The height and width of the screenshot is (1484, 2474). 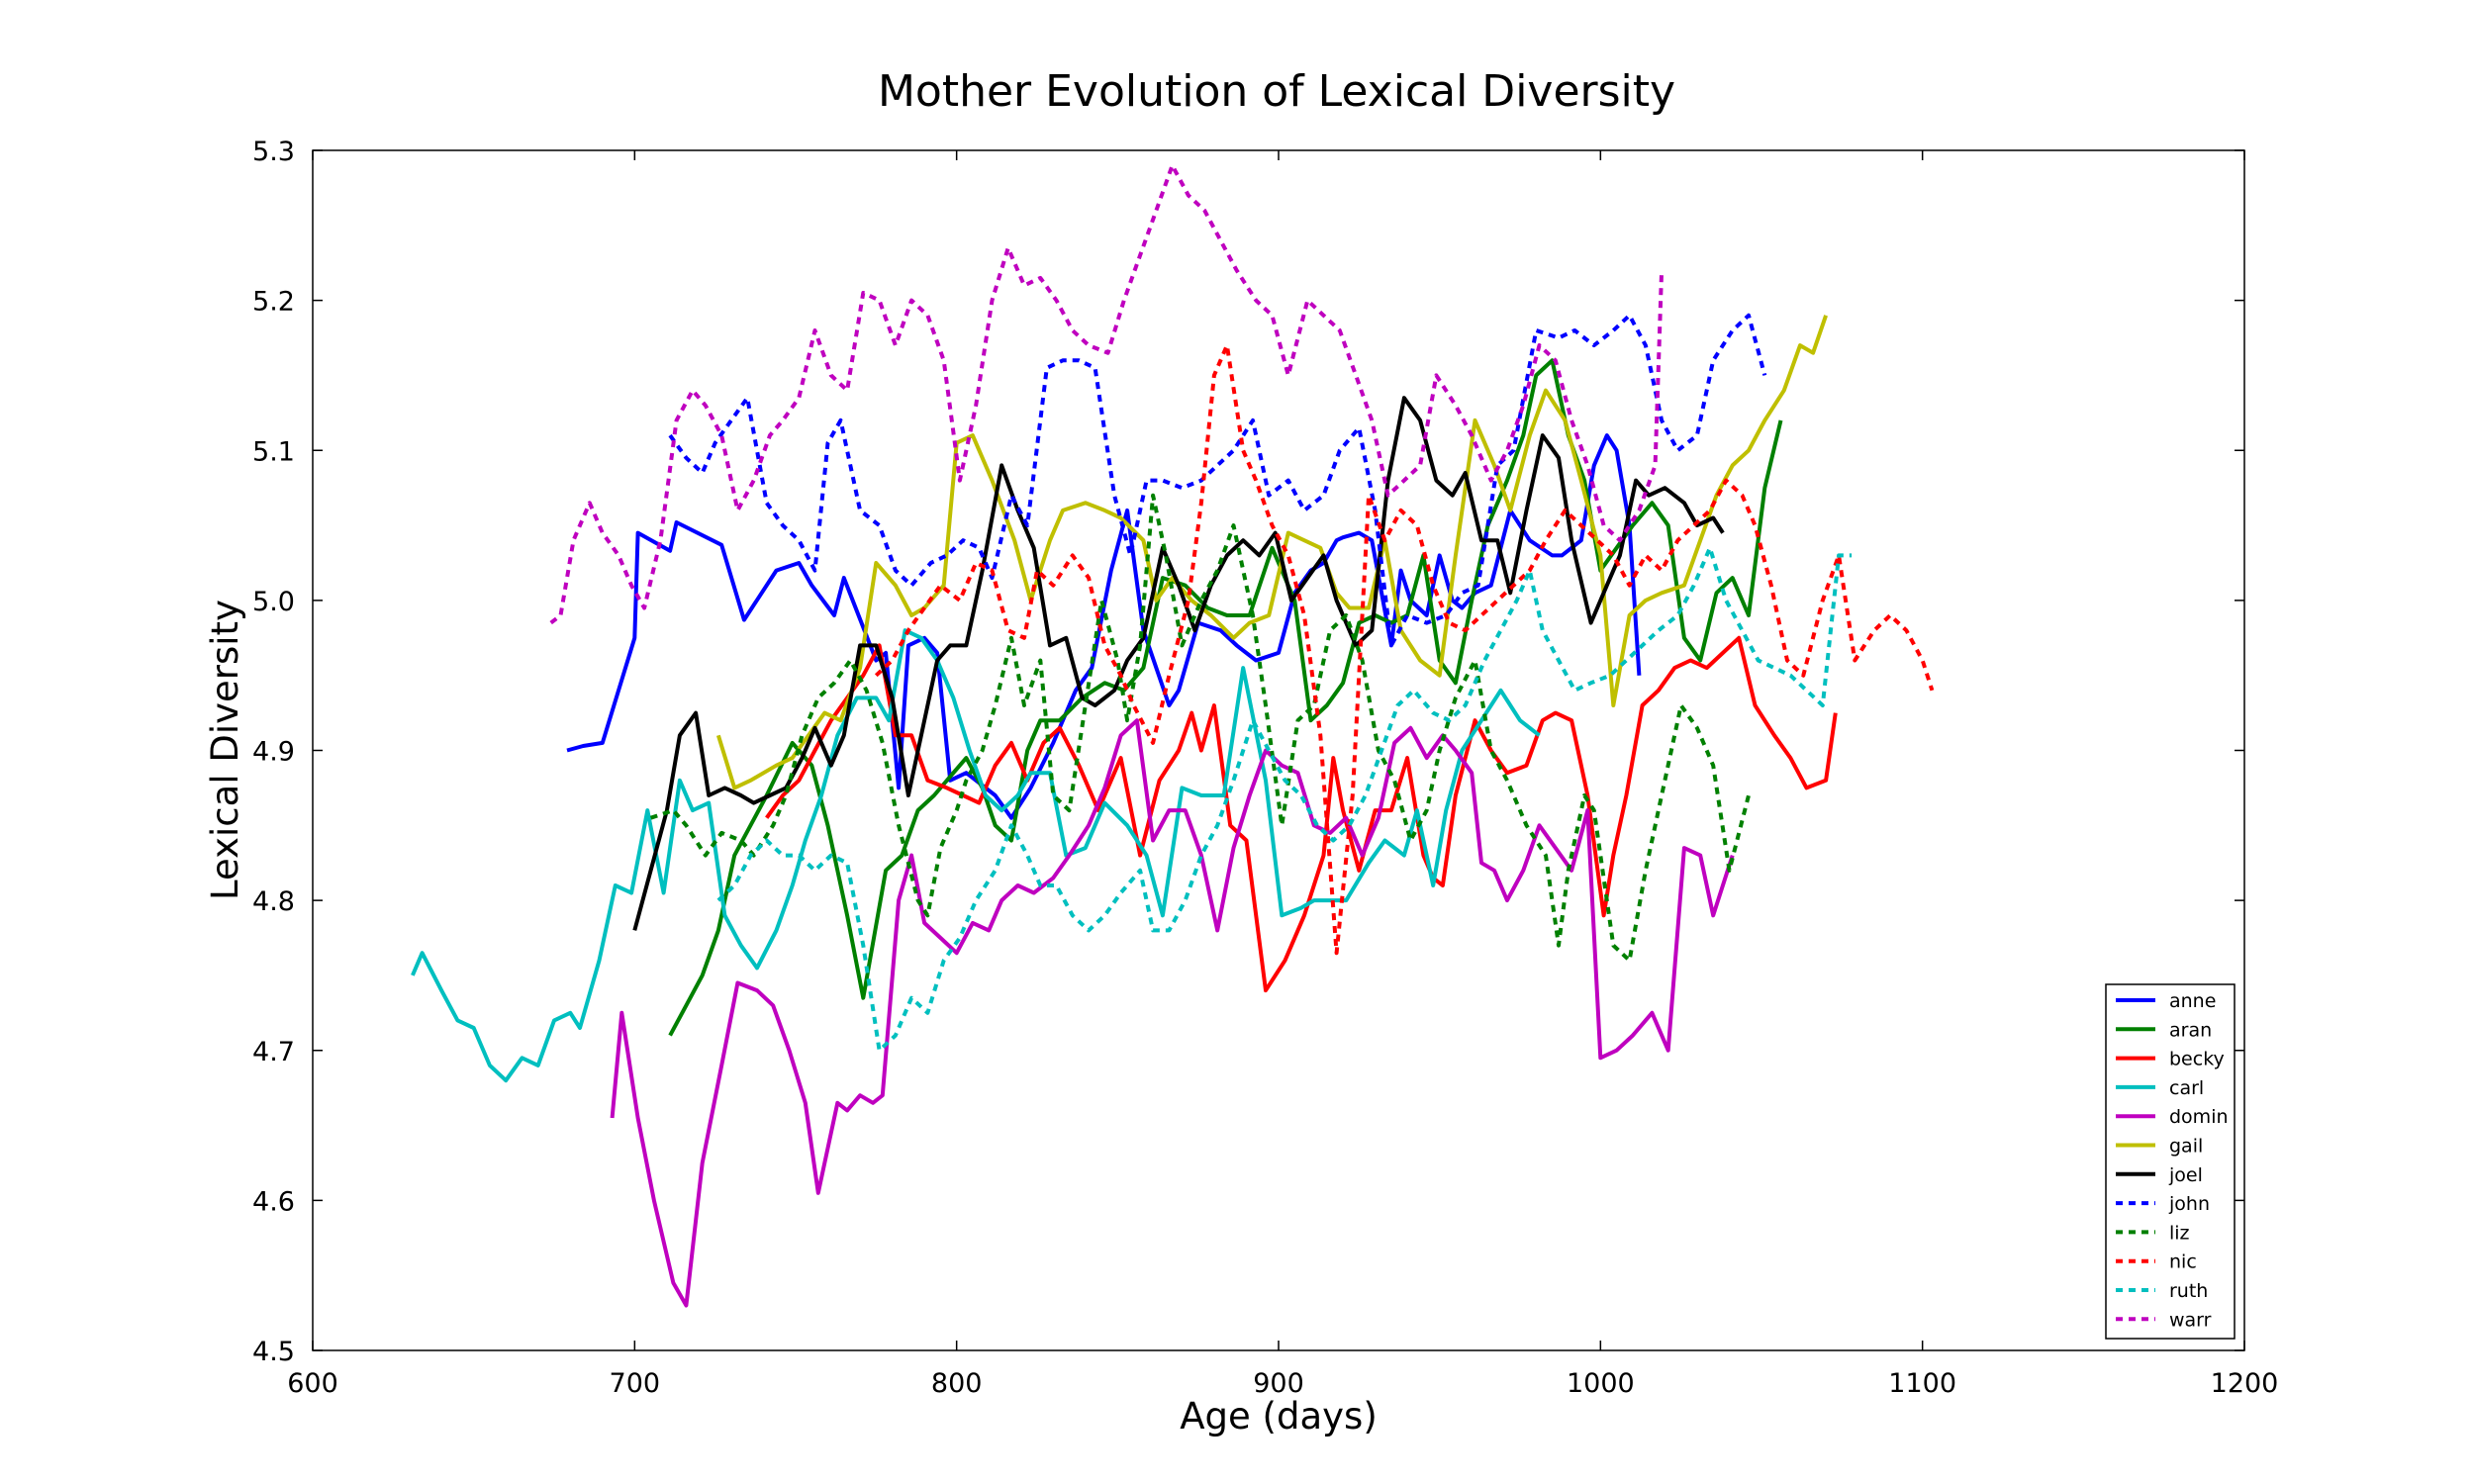 I want to click on series-line-becky, so click(x=1301, y=814).